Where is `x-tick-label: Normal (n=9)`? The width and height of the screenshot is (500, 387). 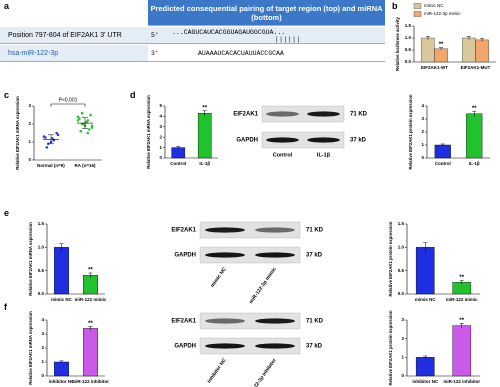 x-tick-label: Normal (n=9) is located at coordinates (51, 165).